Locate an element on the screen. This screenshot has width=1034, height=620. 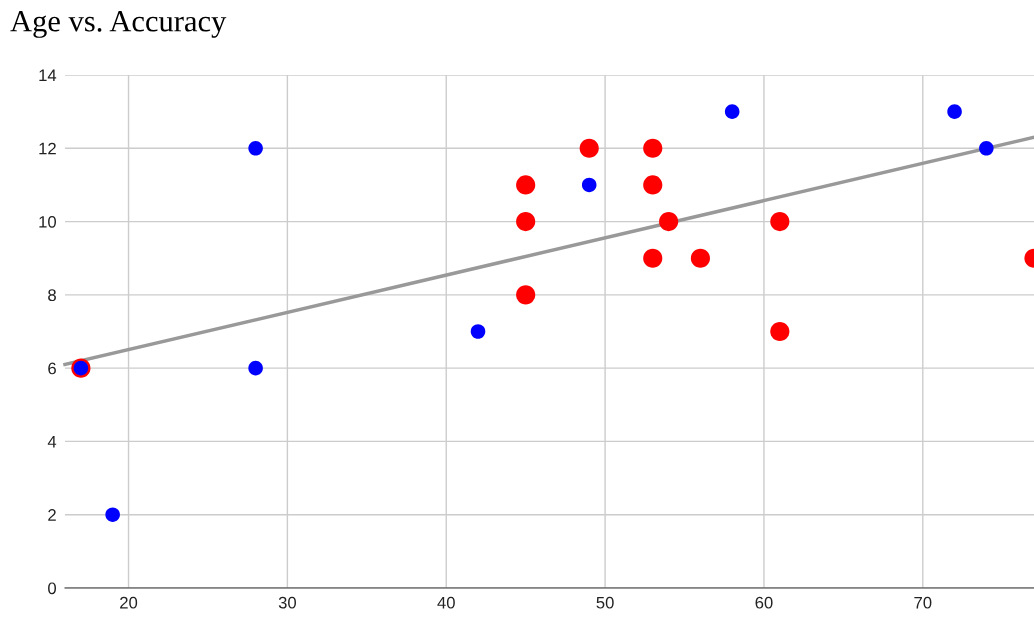
y-tick-label: 12 is located at coordinates (47, 148).